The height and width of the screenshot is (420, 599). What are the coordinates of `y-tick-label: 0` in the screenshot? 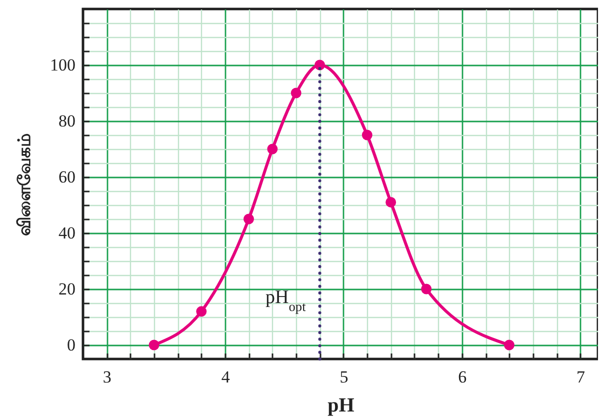 It's located at (71, 345).